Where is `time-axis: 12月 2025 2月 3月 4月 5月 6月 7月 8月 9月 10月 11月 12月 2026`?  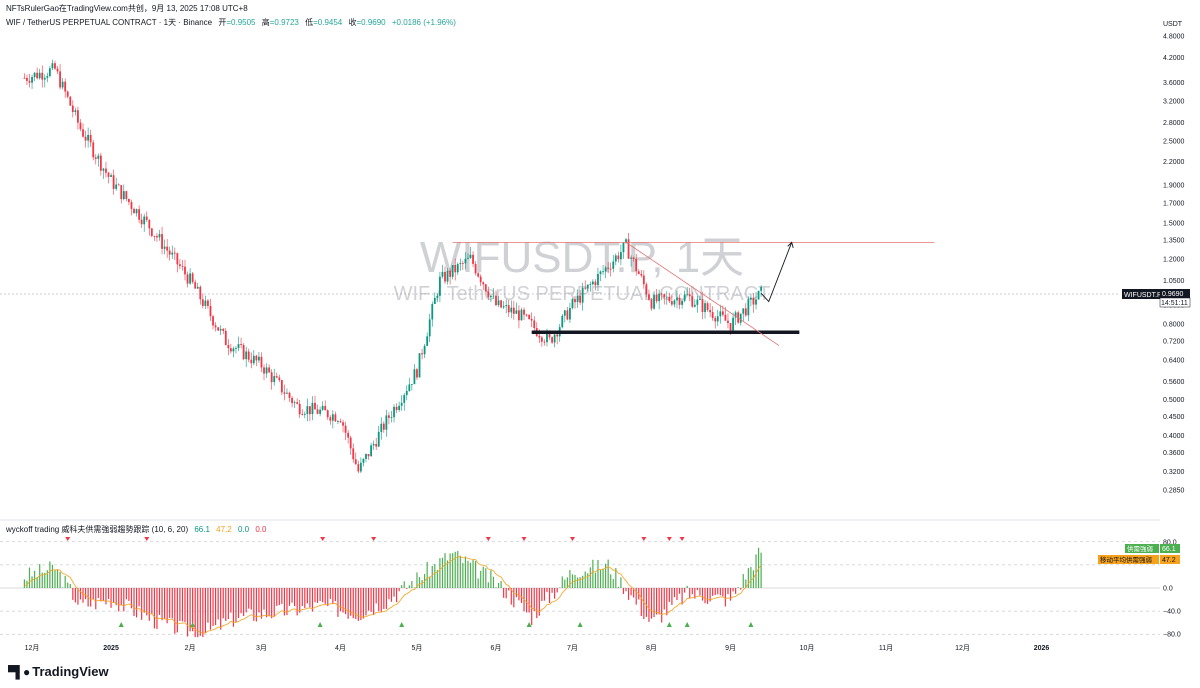 time-axis: 12月 2025 2月 3月 4月 5月 6月 7月 8月 9月 10月 11月 12月 2026 is located at coordinates (537, 648).